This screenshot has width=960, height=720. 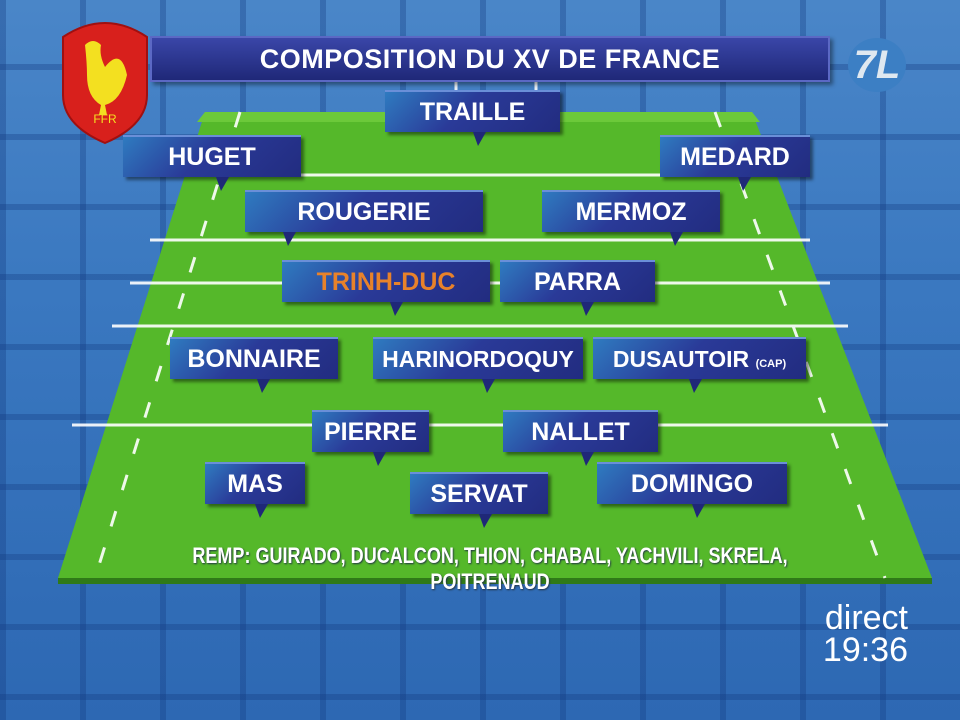 I want to click on player-medard: MEDARD, so click(x=735, y=163).